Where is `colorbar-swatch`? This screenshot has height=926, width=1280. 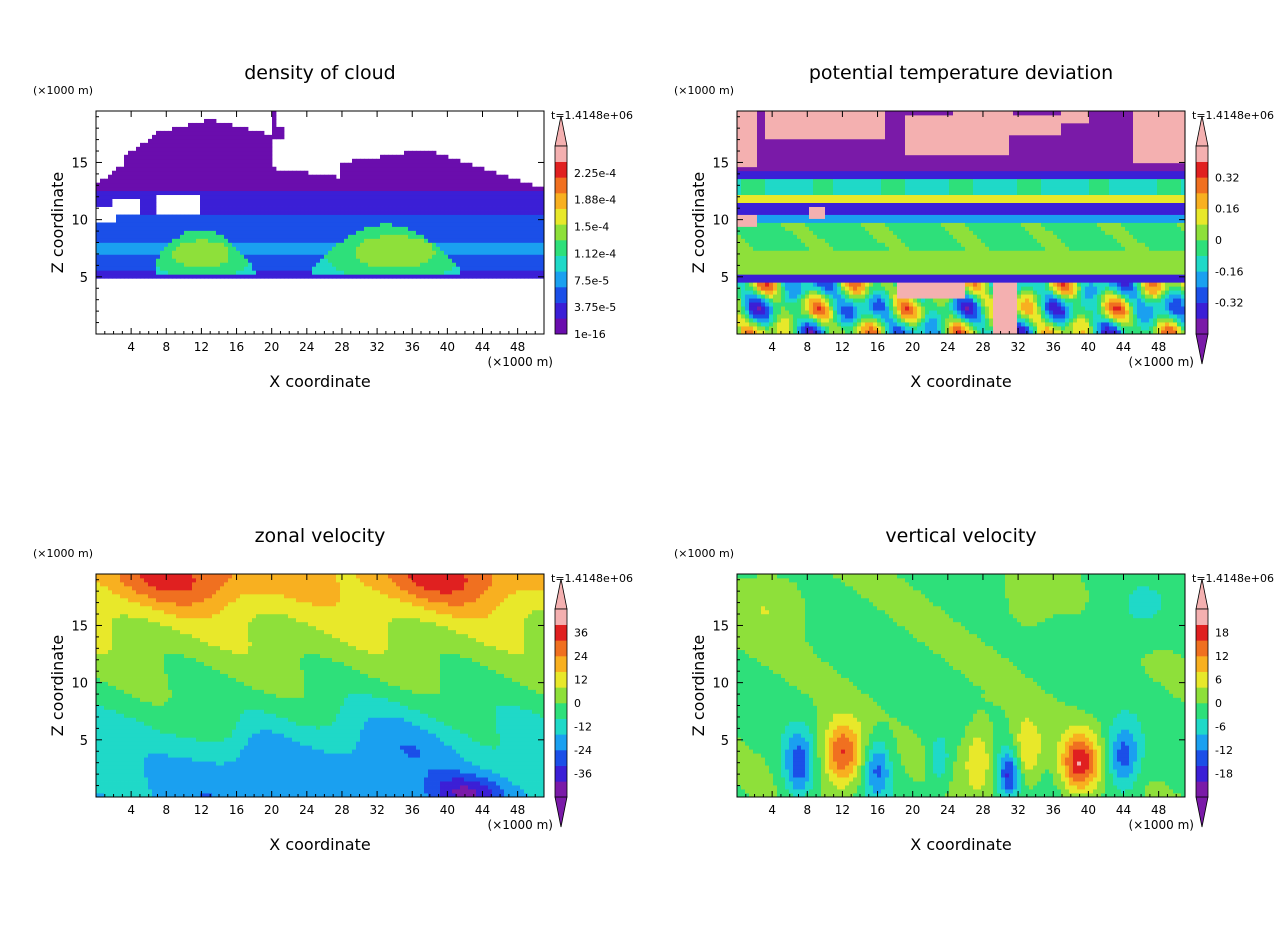
colorbar-swatch is located at coordinates (561, 326).